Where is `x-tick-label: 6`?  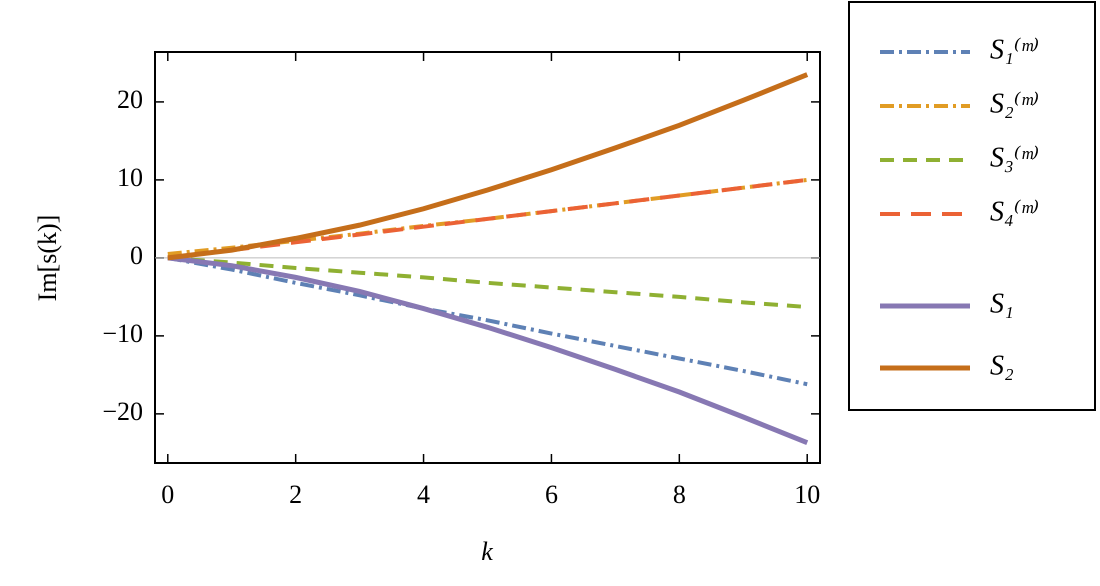
x-tick-label: 6 is located at coordinates (551, 494).